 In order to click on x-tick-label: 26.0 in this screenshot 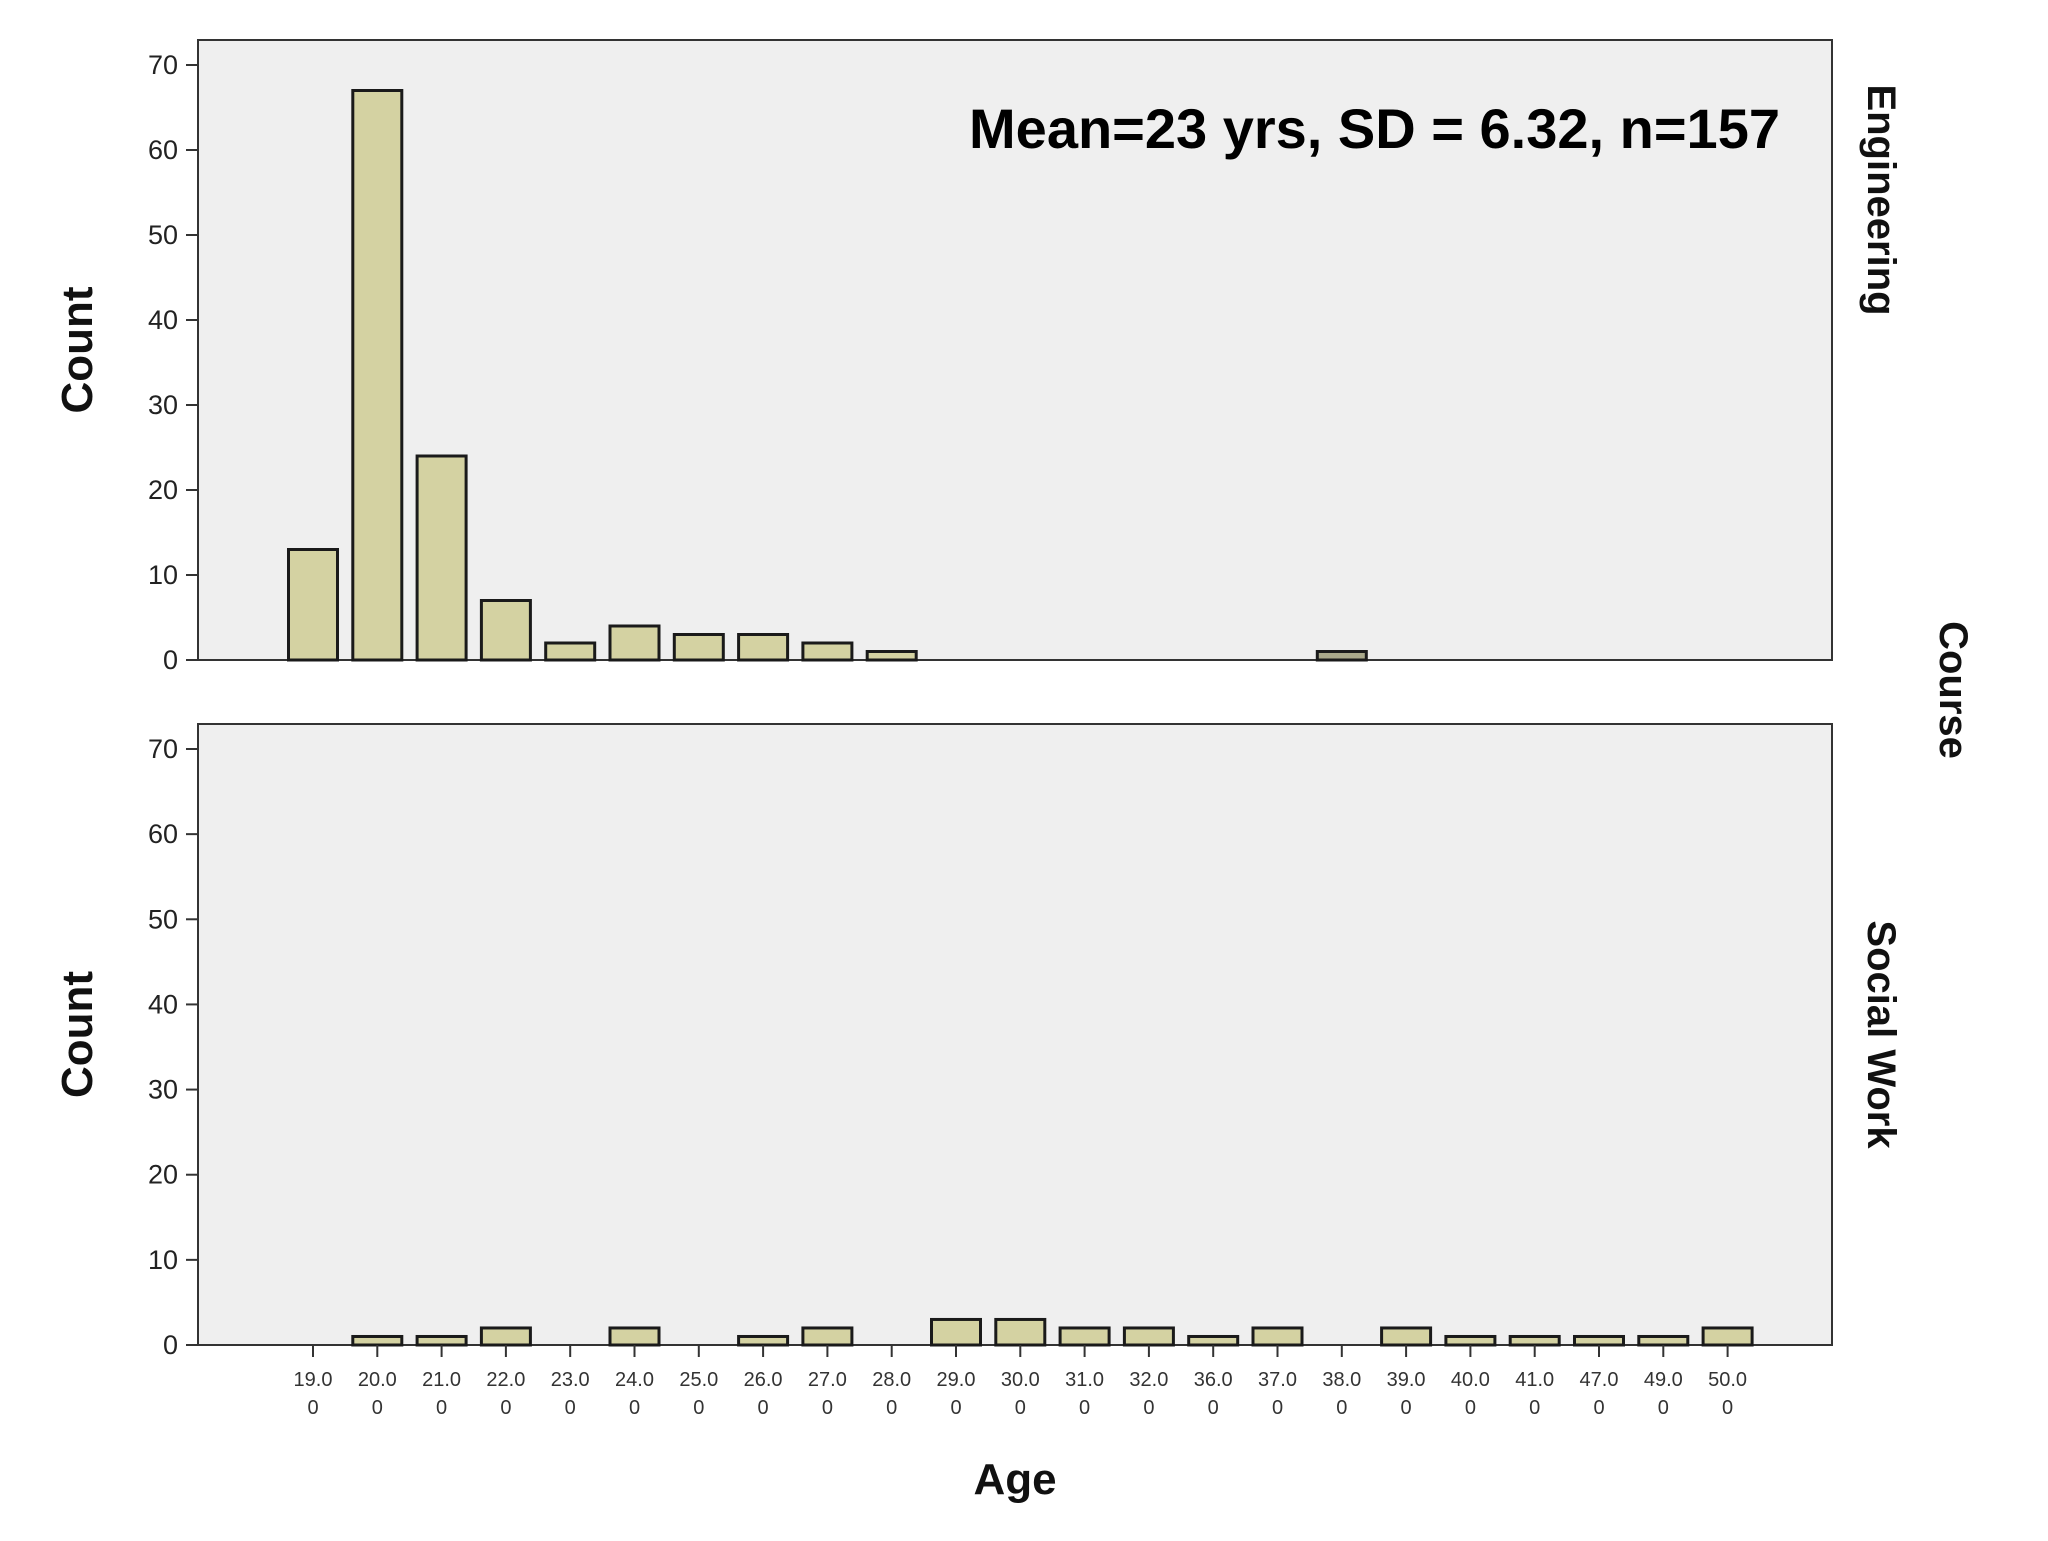, I will do `click(763, 1380)`.